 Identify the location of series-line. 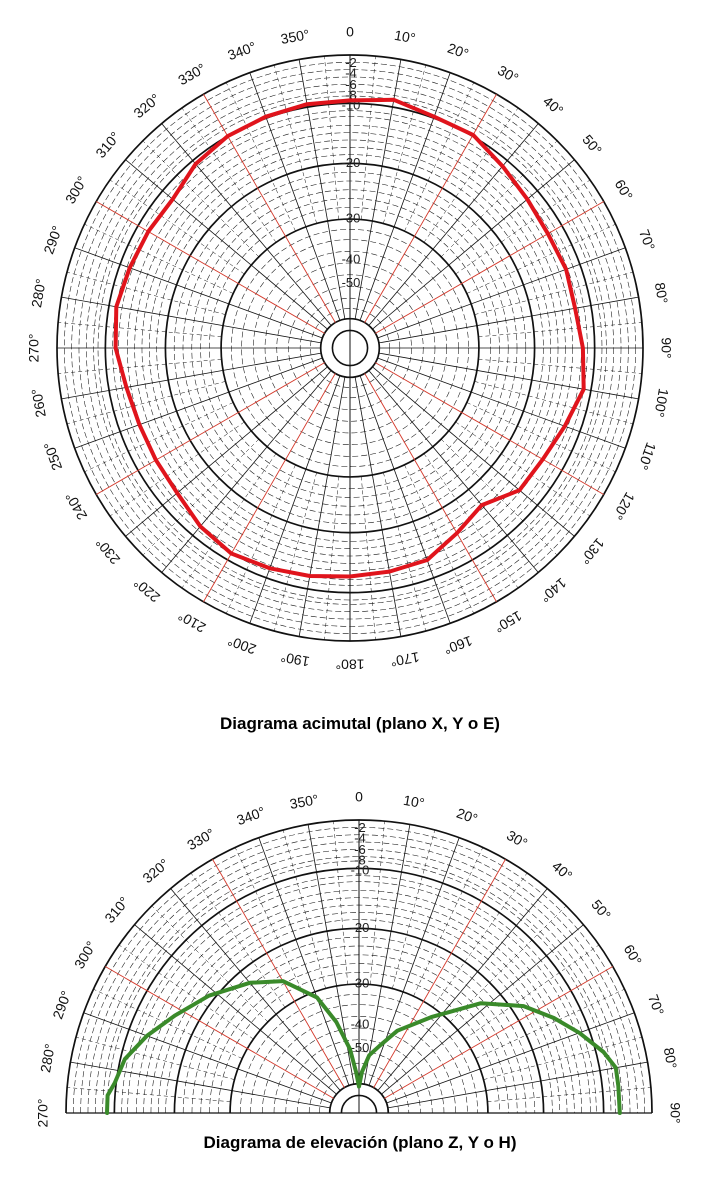
(363, 1047).